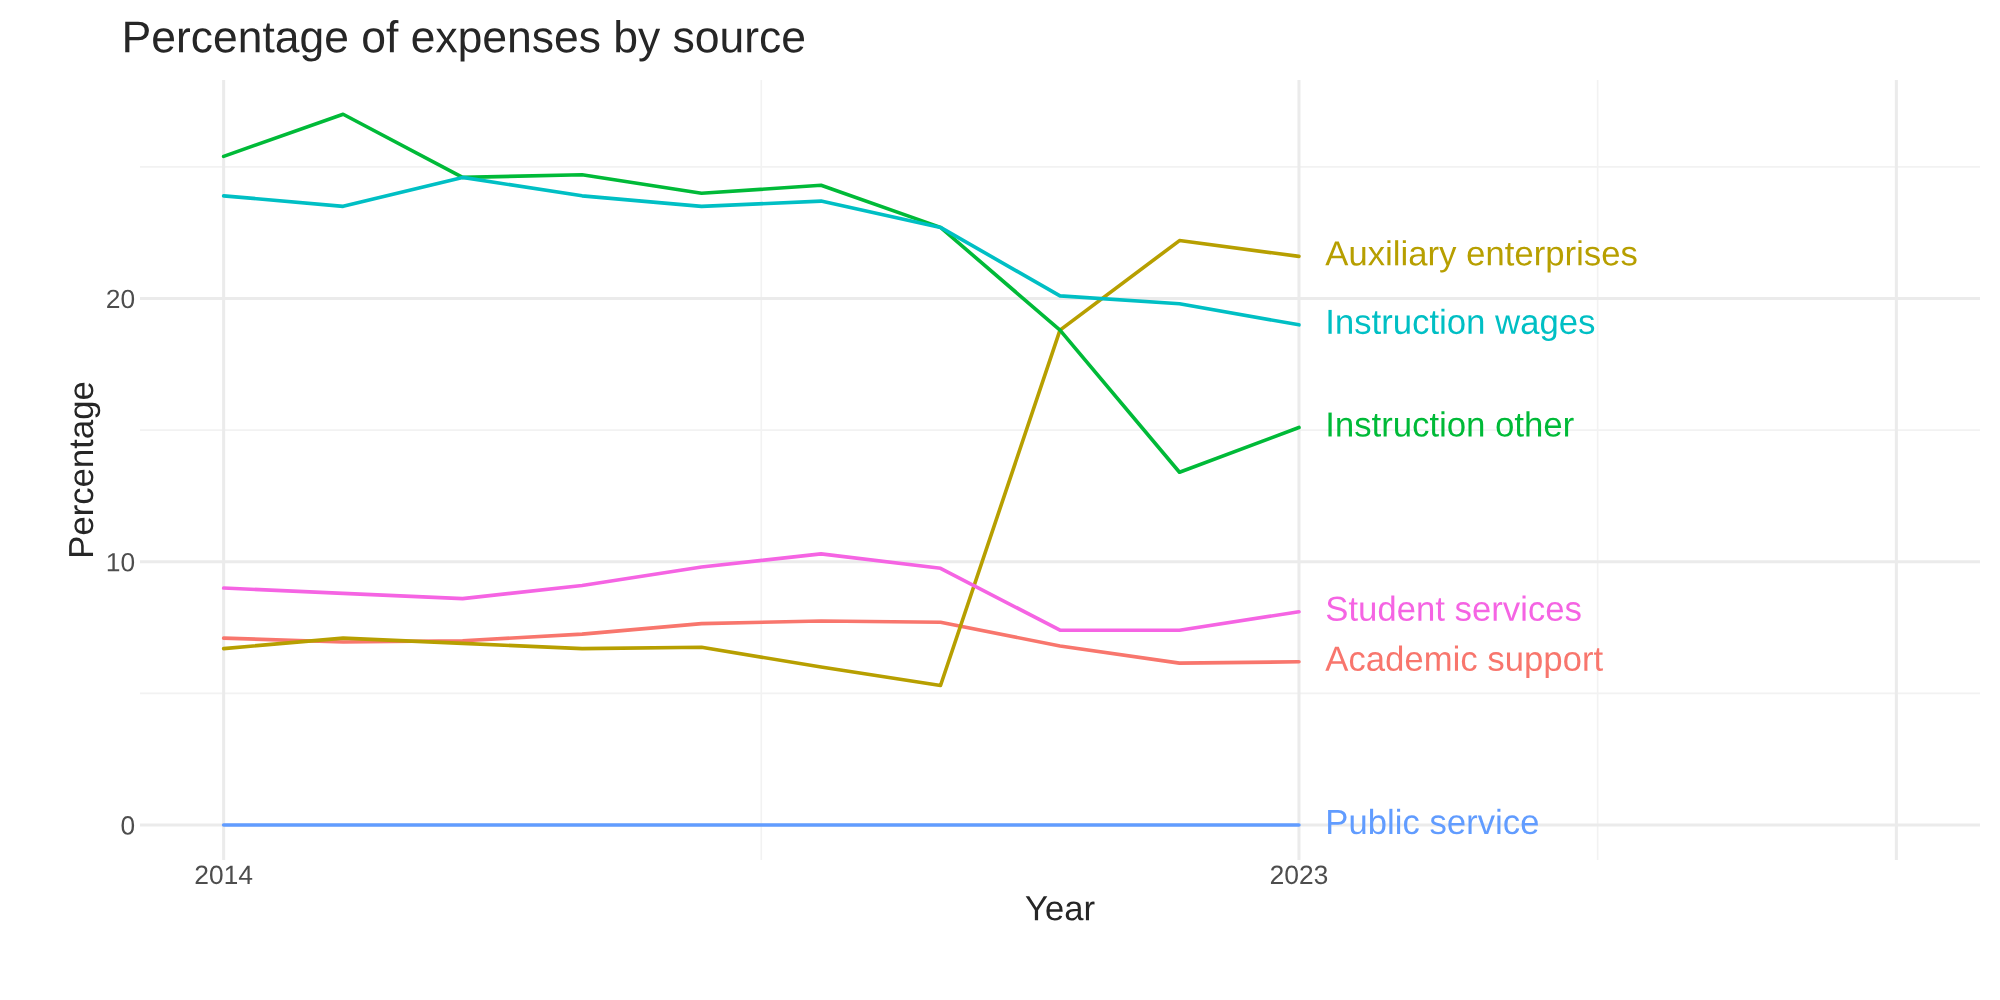 Image resolution: width=2000 pixels, height=1000 pixels. What do you see at coordinates (128, 825) in the screenshot?
I see `y-tick-label: 0` at bounding box center [128, 825].